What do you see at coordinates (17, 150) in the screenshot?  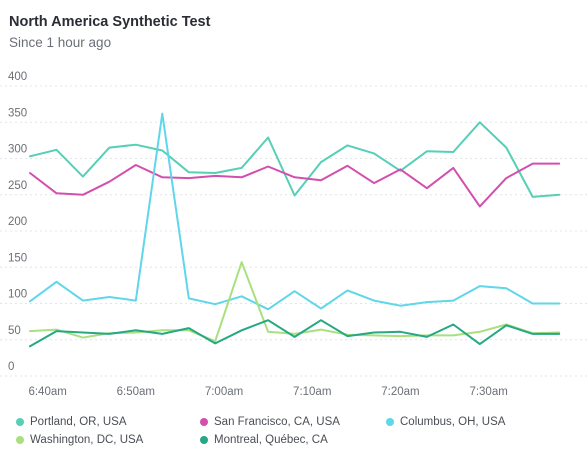 I see `y-tick-label: 300` at bounding box center [17, 150].